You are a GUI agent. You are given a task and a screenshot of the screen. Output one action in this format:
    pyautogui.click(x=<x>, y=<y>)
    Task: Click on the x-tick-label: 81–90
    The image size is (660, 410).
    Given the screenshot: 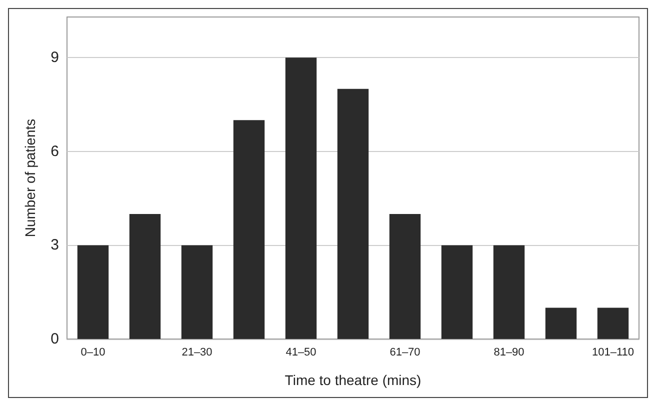 What is the action you would take?
    pyautogui.click(x=509, y=352)
    